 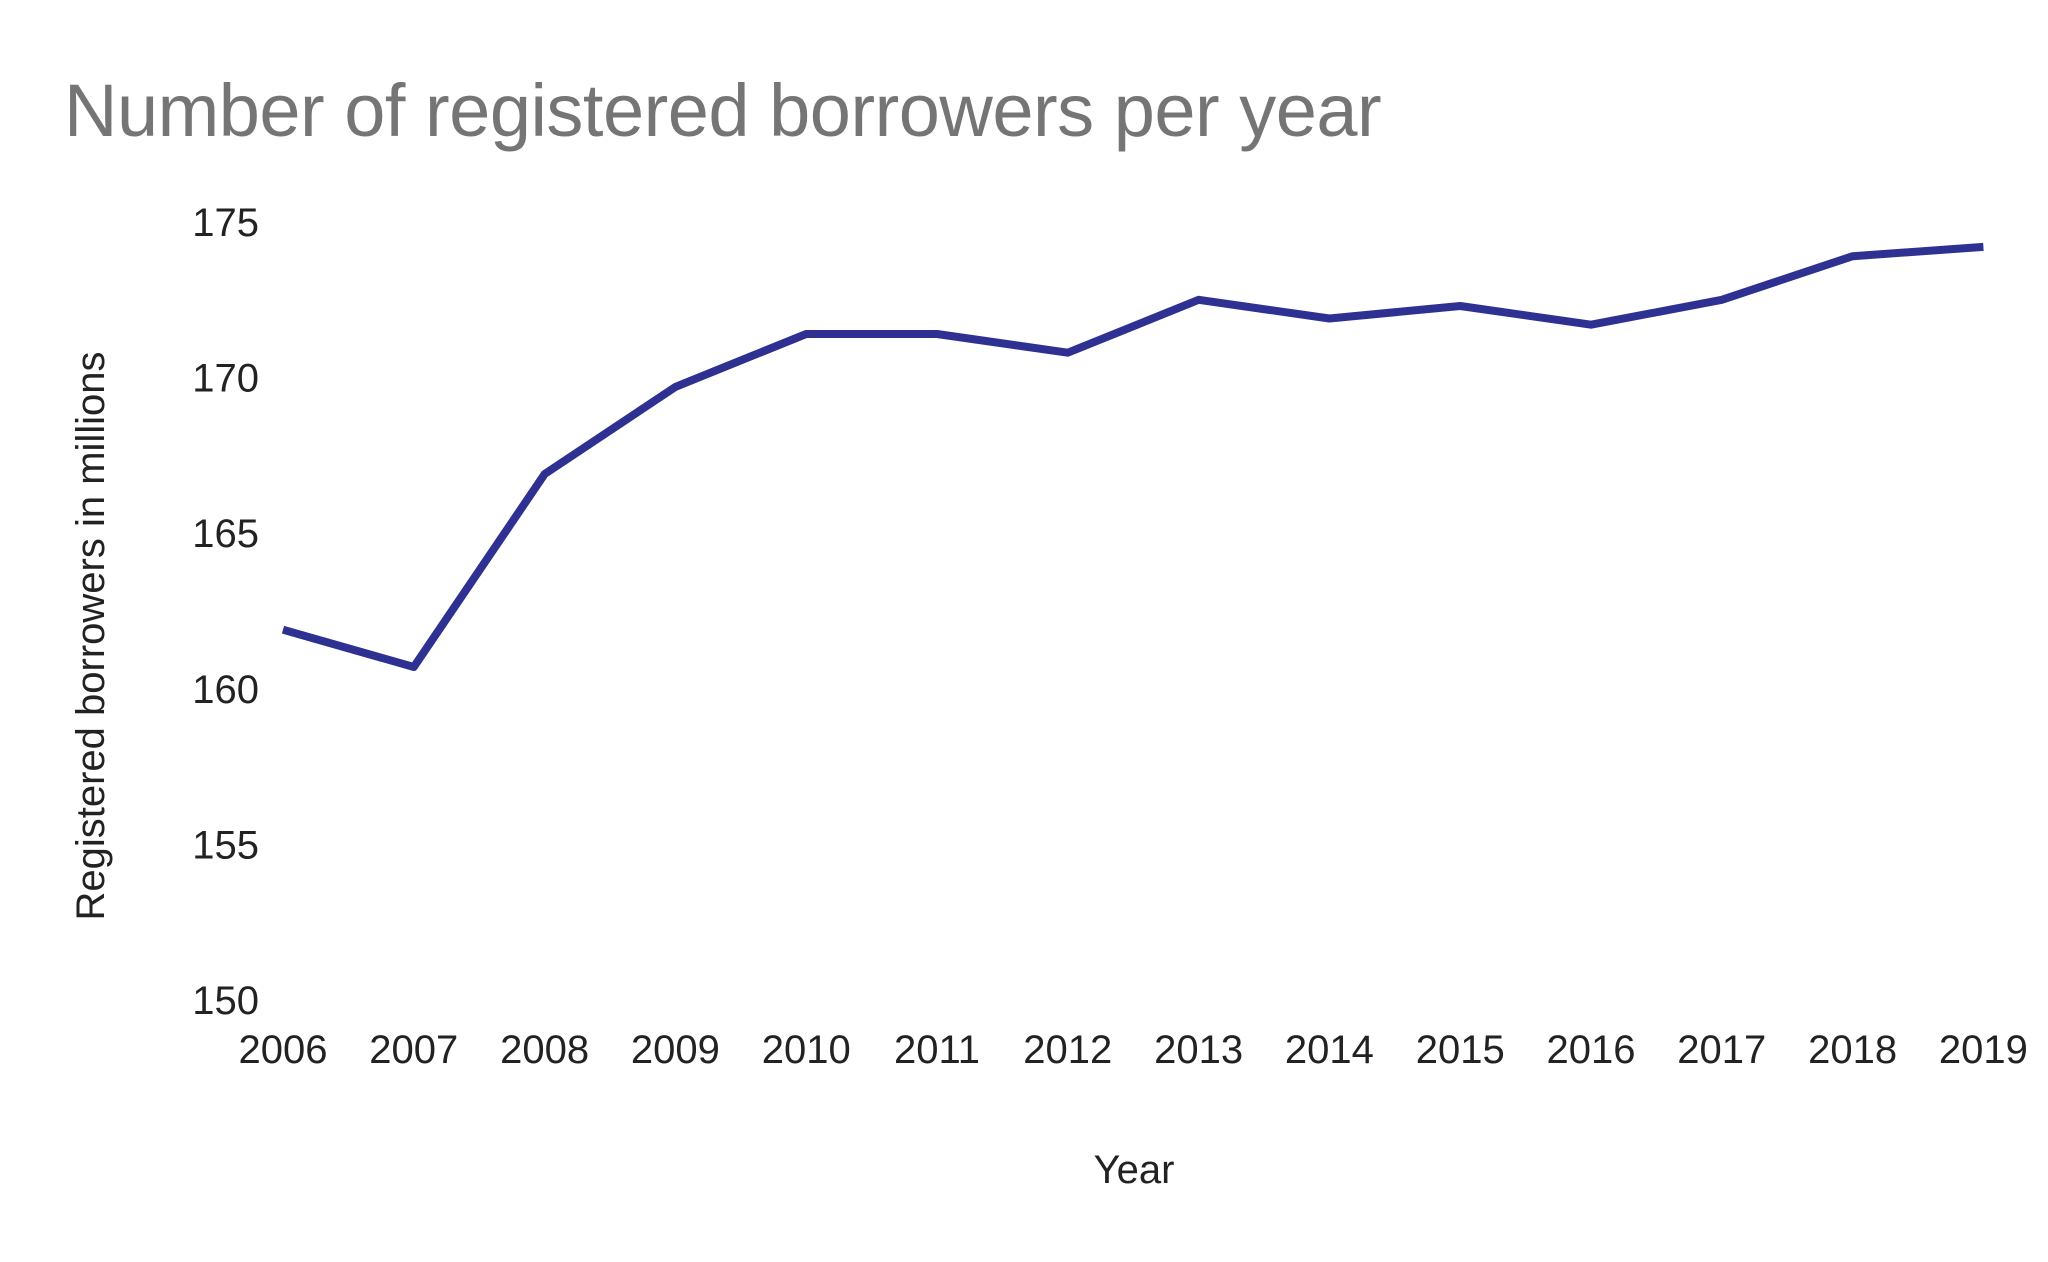 I want to click on x-tick-label: 2014, so click(x=1329, y=1050).